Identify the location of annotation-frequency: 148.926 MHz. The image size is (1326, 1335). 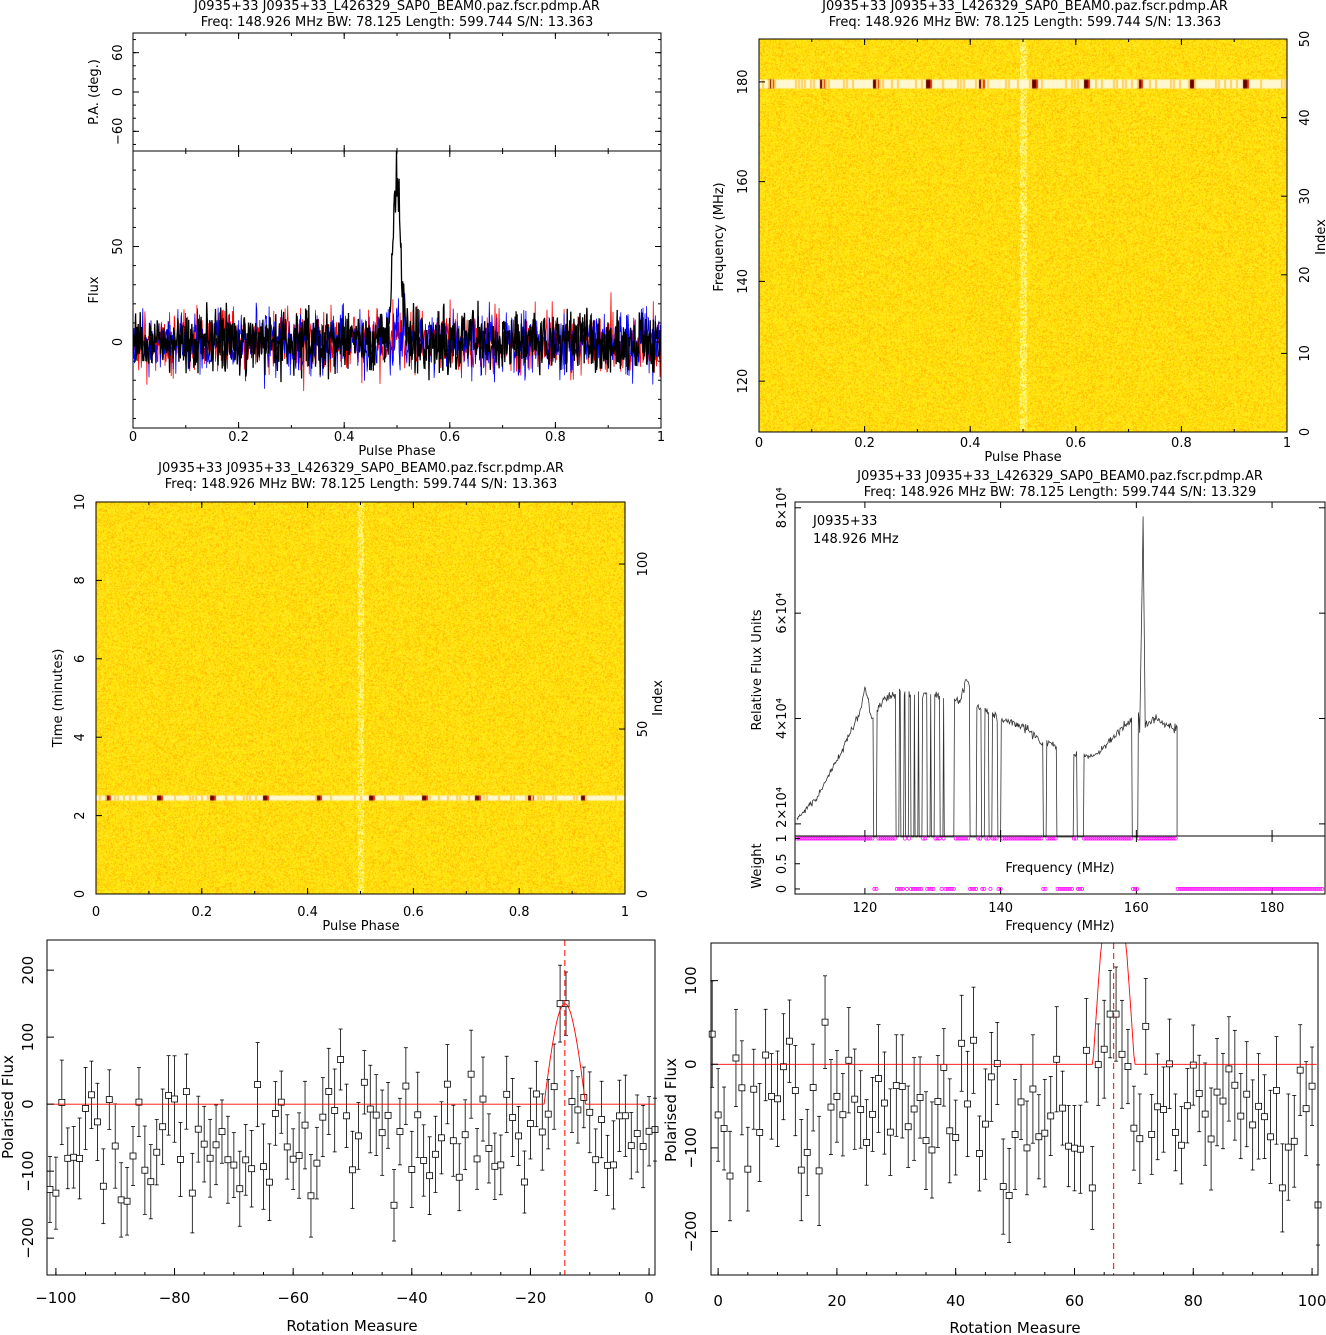
(856, 539).